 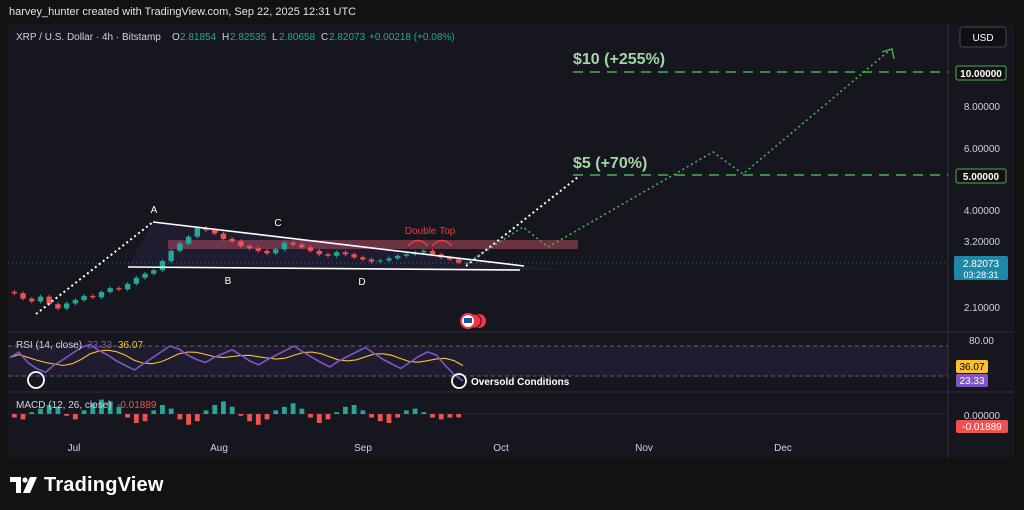 What do you see at coordinates (982, 242) in the screenshot?
I see `price-tick-3-2: 3.20000` at bounding box center [982, 242].